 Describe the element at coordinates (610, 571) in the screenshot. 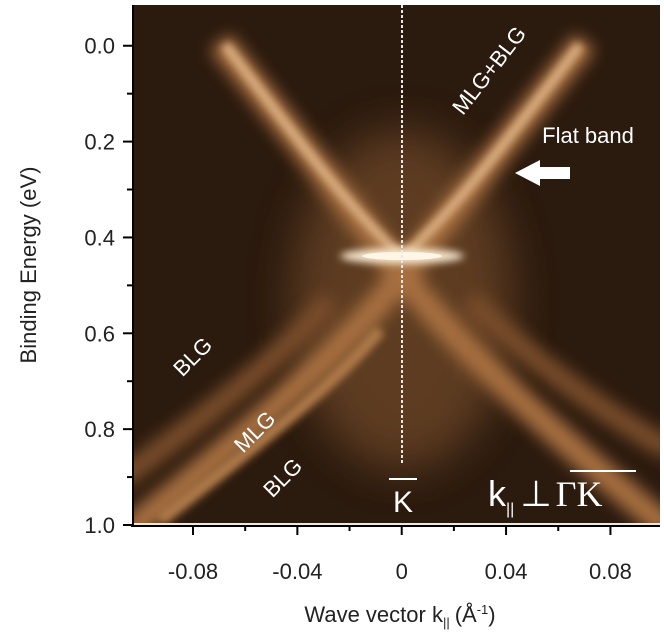

I see `x-tick-label: 0.08` at that location.